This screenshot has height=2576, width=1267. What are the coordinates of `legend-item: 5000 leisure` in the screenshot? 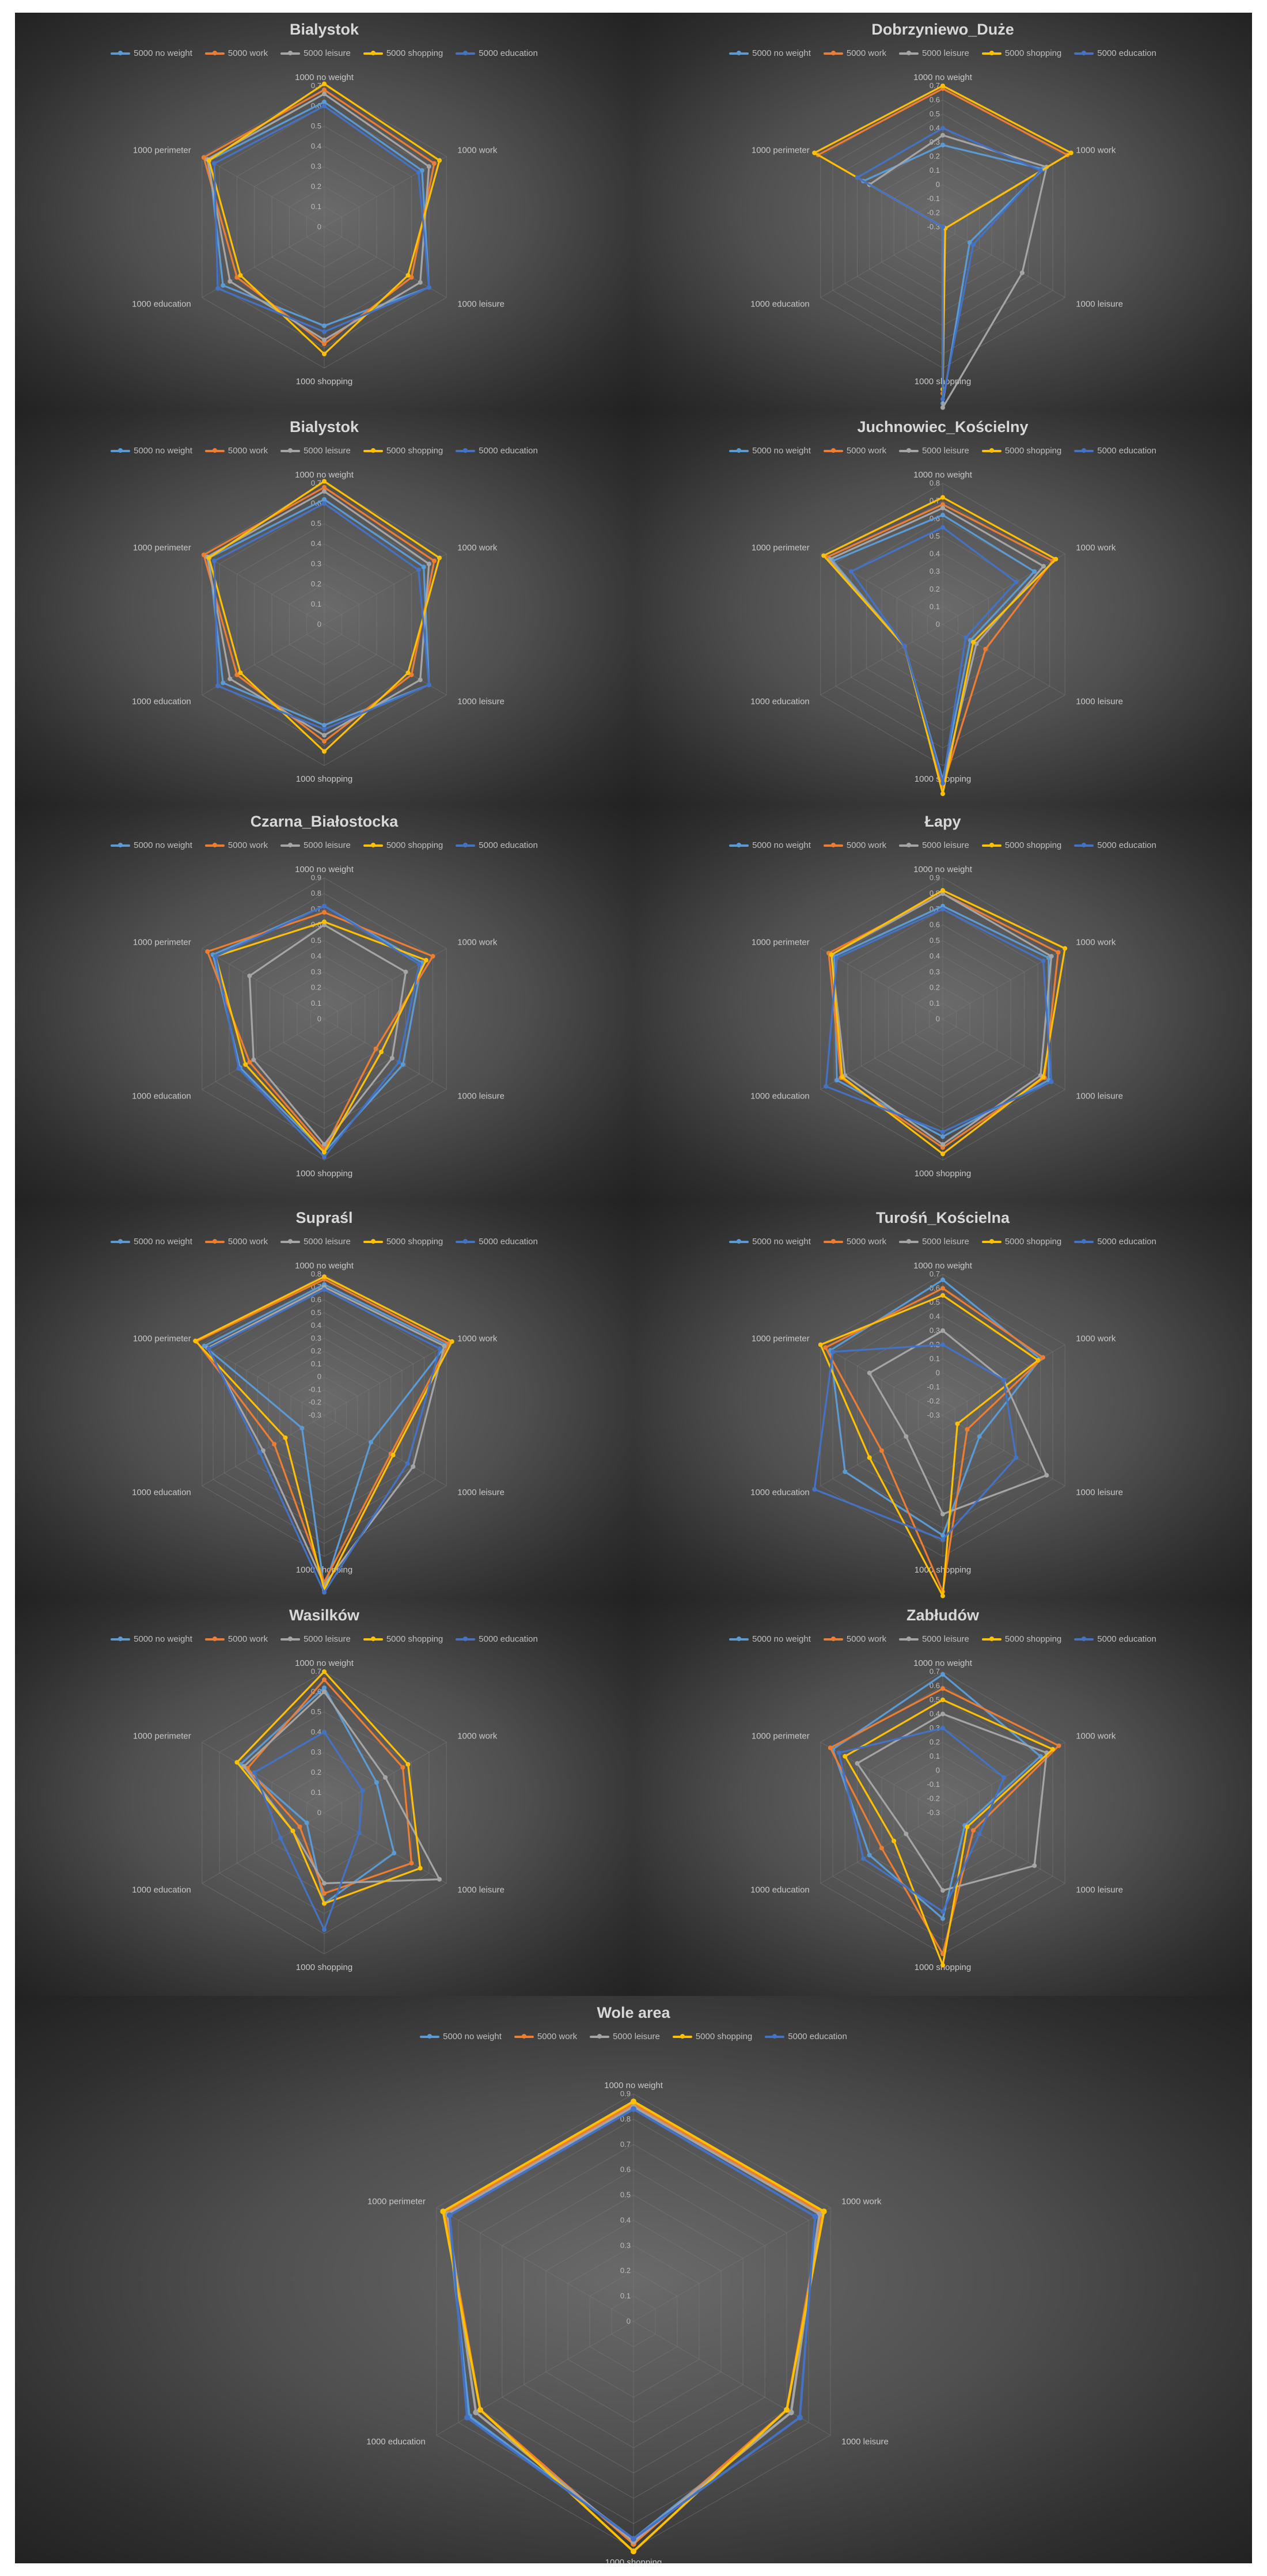 It's located at (934, 451).